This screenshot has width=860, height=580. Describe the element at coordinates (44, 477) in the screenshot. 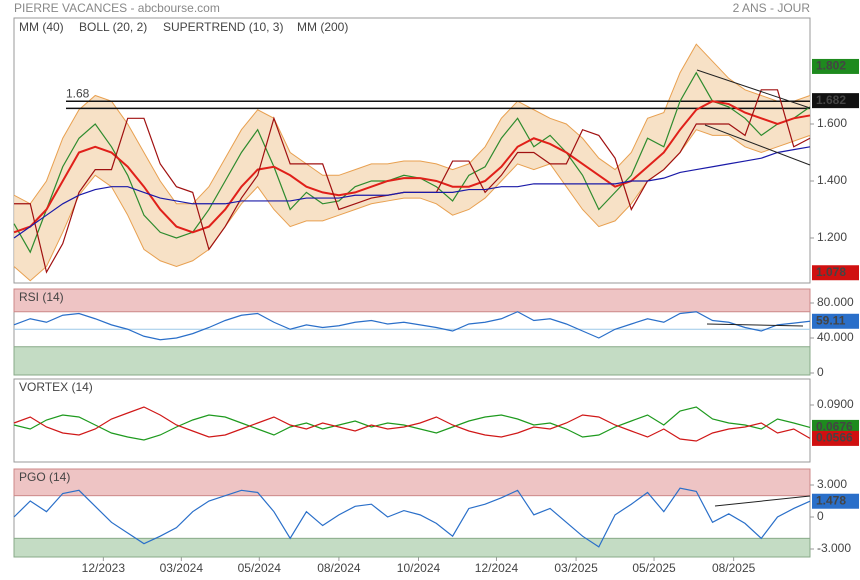

I see `panel-title: PGO (14)` at that location.